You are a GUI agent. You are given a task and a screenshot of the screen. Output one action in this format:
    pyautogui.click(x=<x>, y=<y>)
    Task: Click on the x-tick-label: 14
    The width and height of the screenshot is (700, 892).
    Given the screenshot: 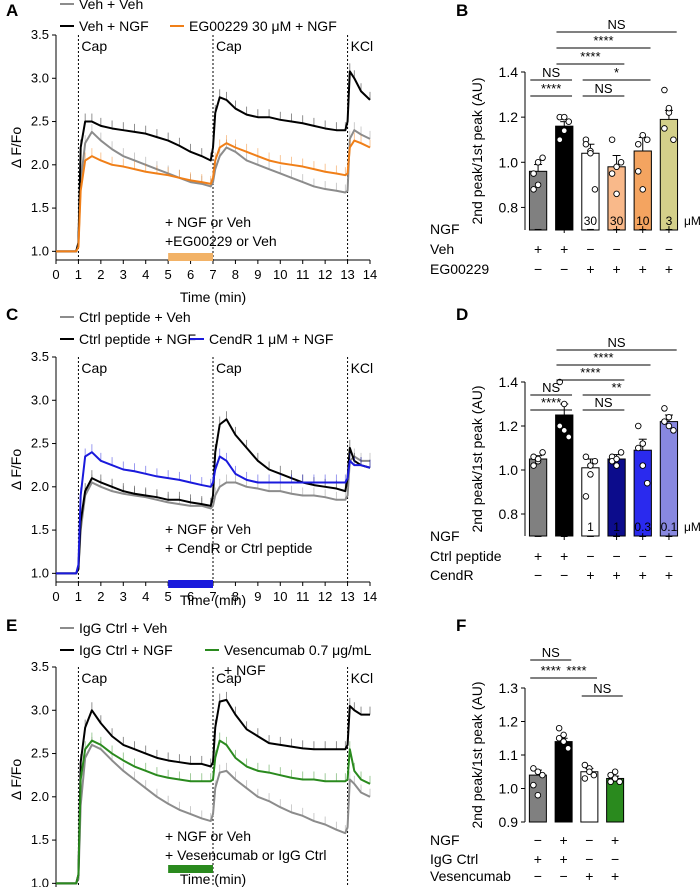 What is the action you would take?
    pyautogui.click(x=370, y=596)
    